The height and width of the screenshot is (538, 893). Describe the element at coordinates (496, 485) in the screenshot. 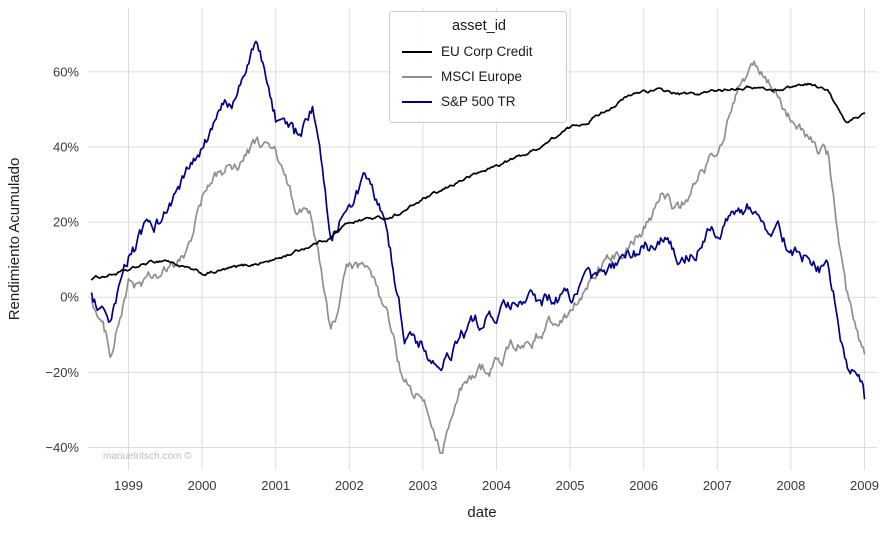

I see `x-tick-label: 2004` at that location.